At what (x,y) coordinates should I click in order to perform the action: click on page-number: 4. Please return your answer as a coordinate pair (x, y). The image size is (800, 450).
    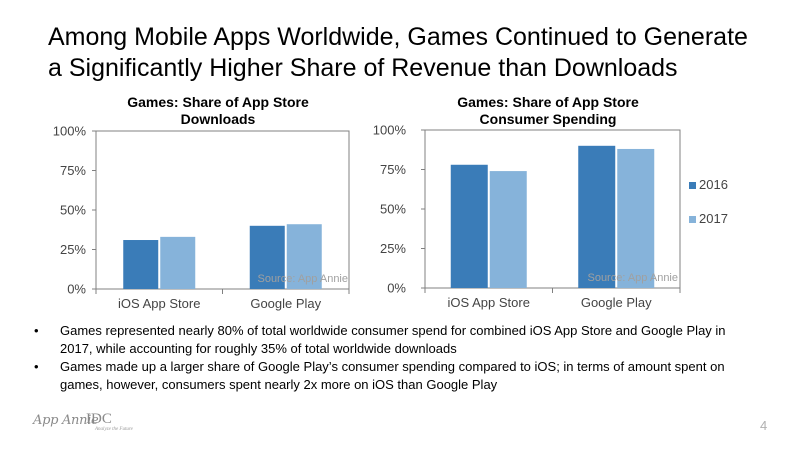
    Looking at the image, I should click on (764, 425).